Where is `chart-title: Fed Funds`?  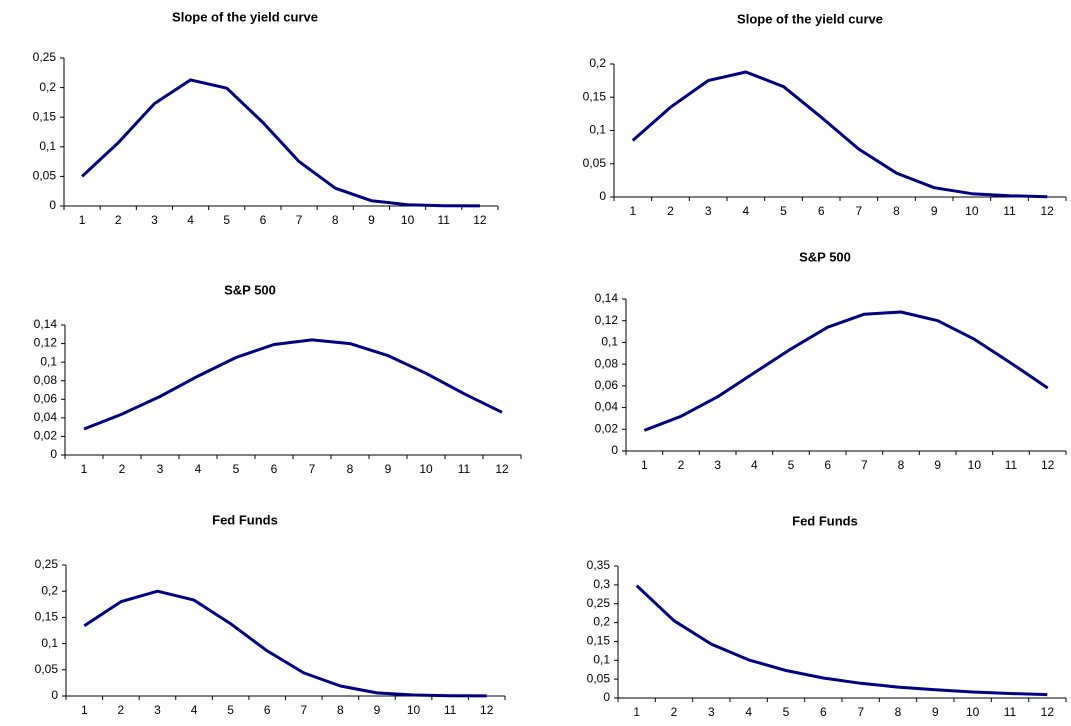 chart-title: Fed Funds is located at coordinates (825, 520).